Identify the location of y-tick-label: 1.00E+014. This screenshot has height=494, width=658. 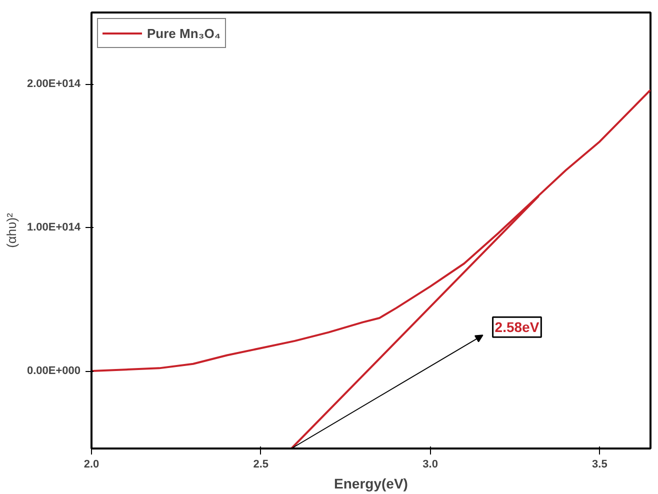
(54, 228).